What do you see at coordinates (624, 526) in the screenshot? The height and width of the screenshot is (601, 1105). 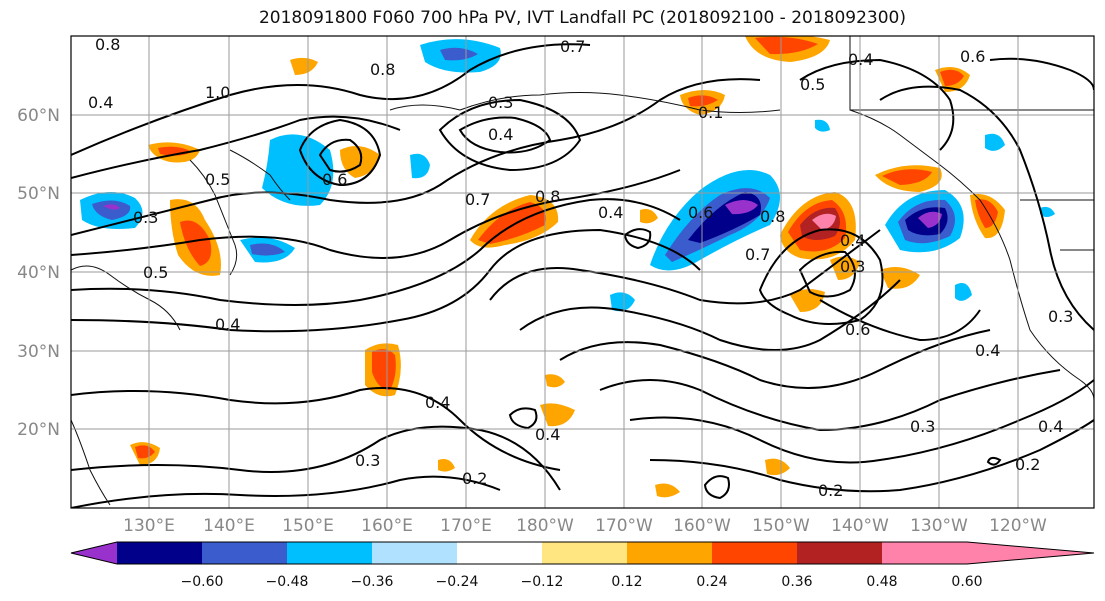 I see `lon-label: 170°W` at bounding box center [624, 526].